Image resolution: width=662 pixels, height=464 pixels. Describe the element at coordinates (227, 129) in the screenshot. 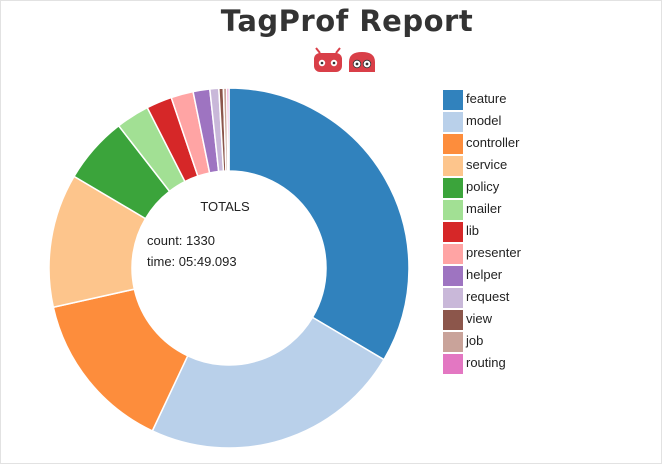

I see `slice-routing` at that location.